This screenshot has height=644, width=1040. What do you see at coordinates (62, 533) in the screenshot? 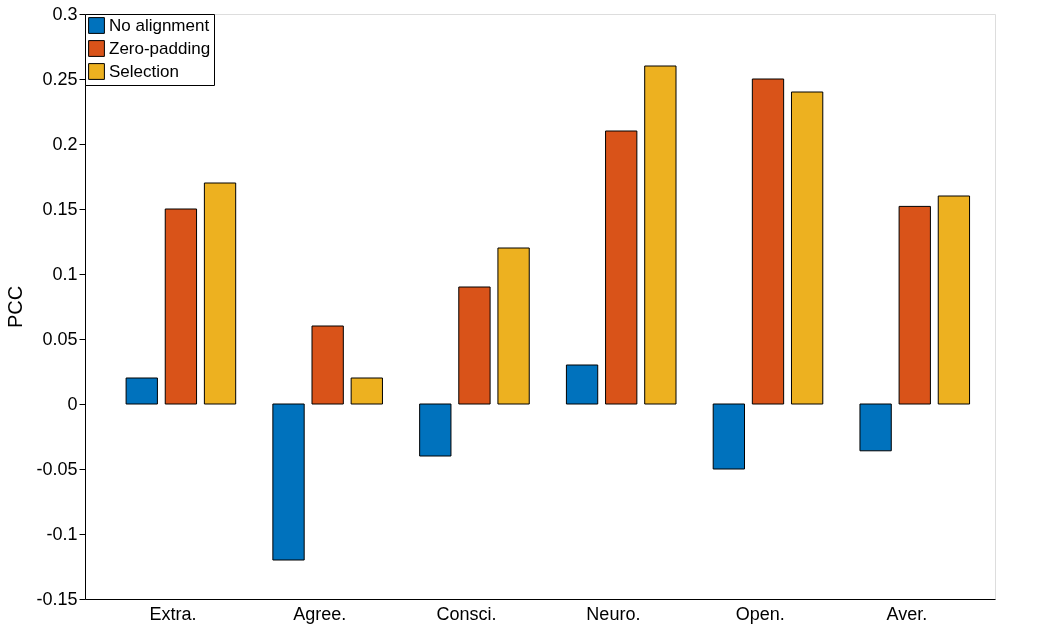
I see `y-tick-label: -0.1` at bounding box center [62, 533].